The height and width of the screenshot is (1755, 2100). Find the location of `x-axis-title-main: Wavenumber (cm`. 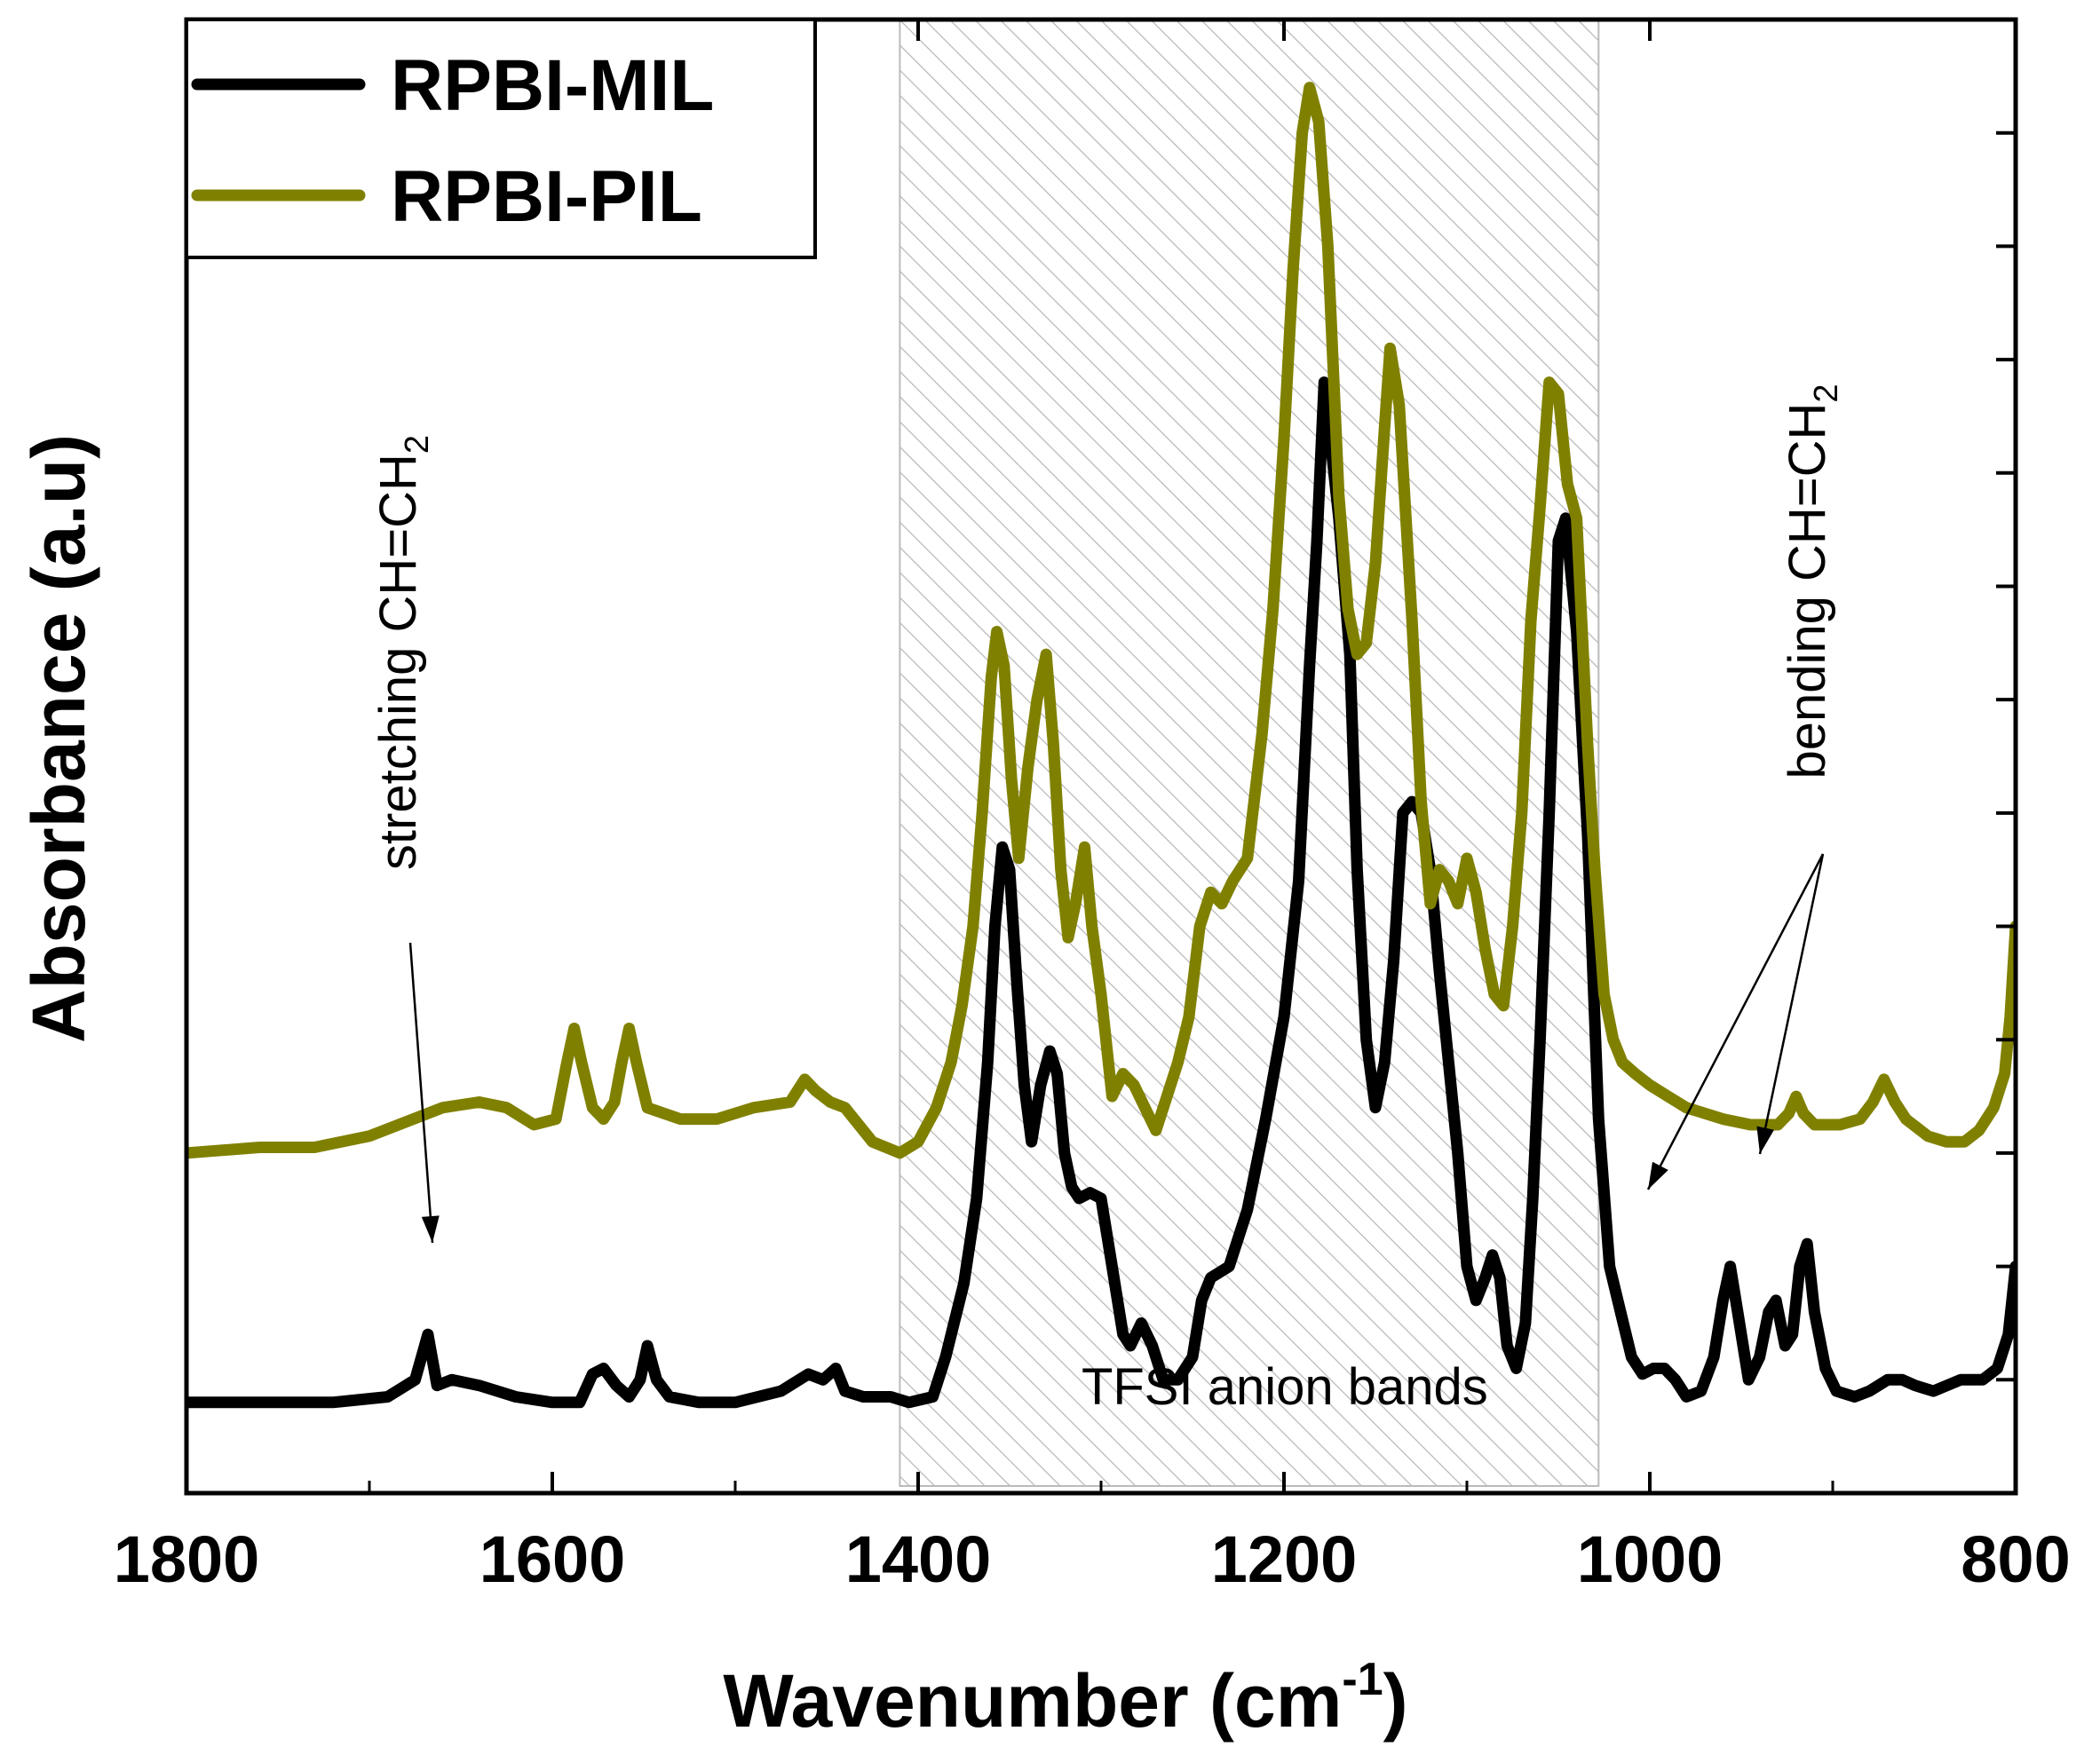

x-axis-title-main: Wavenumber (cm is located at coordinates (1032, 1701).